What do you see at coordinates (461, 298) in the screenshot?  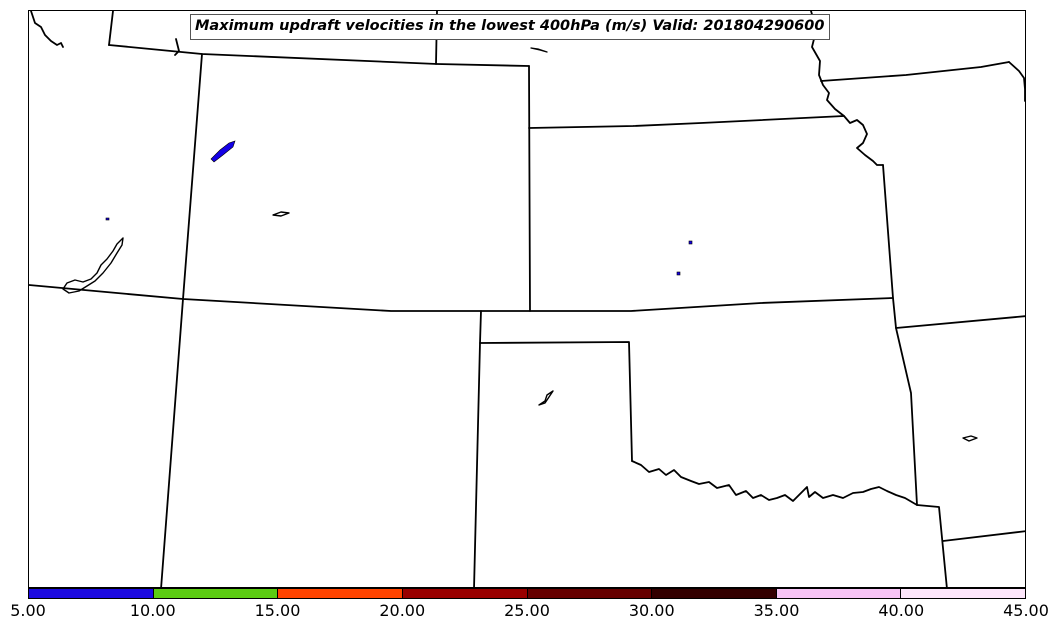 I see `state-border-nebraska-kansas` at bounding box center [461, 298].